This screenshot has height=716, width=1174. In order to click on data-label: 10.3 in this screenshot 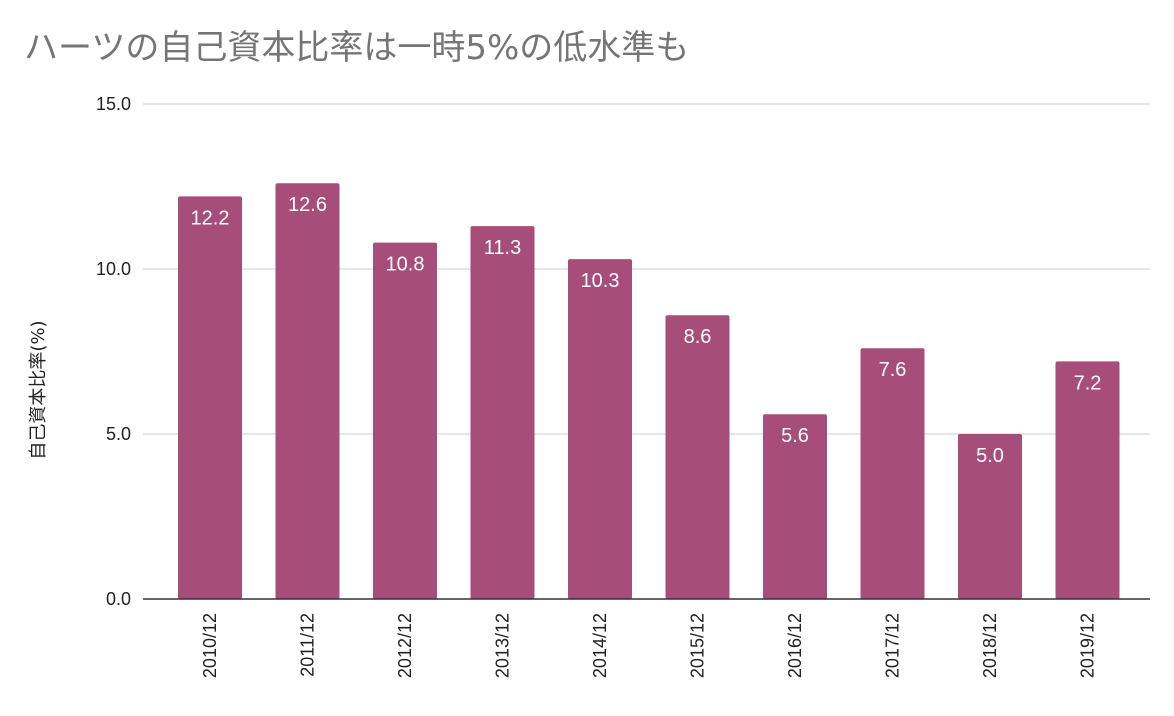, I will do `click(600, 281)`.